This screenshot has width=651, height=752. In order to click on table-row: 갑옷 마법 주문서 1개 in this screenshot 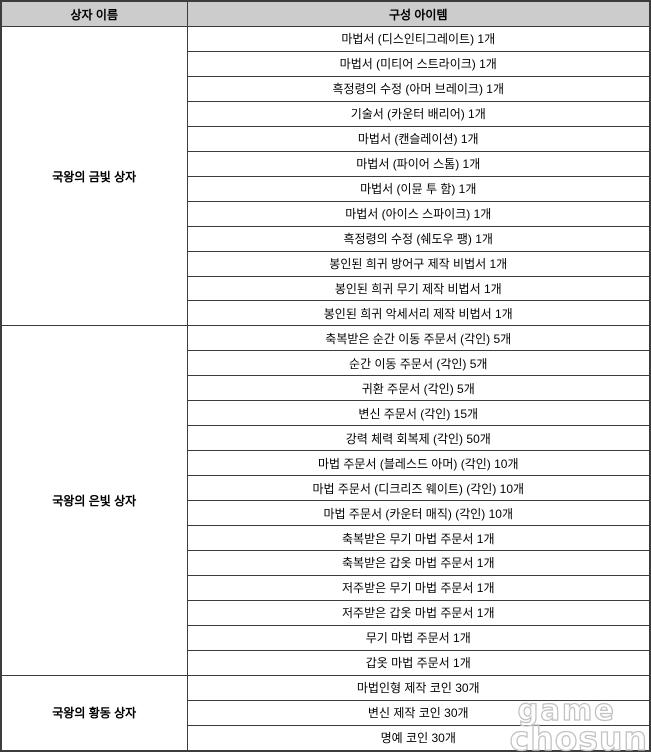, I will do `click(326, 662)`.